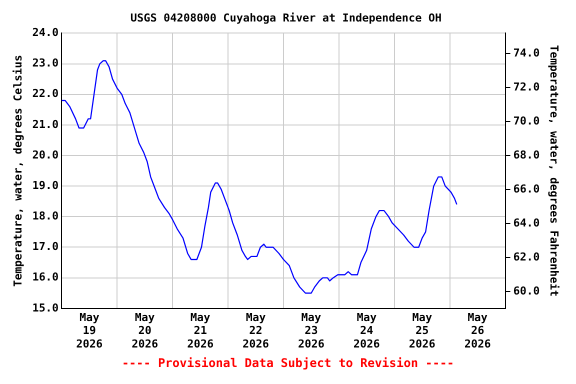  What do you see at coordinates (90, 330) in the screenshot?
I see `x-tick-label: May 19 2026` at bounding box center [90, 330].